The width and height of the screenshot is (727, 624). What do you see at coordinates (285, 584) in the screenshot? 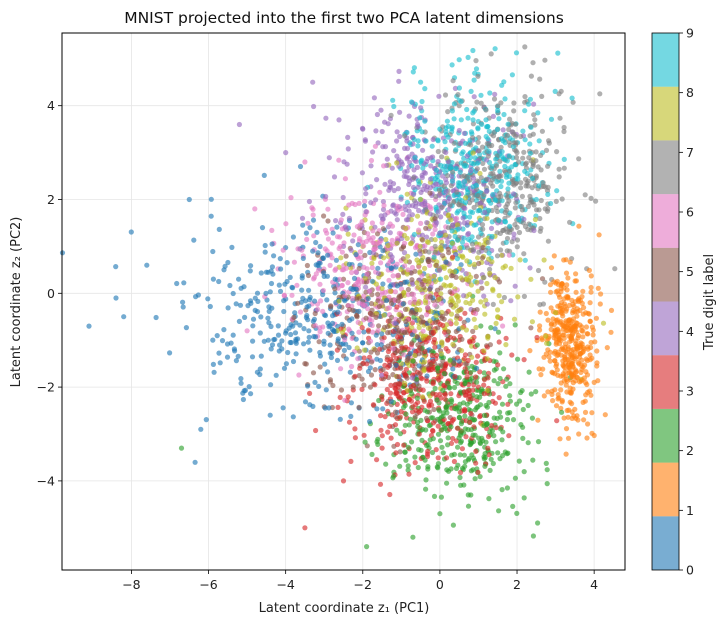
I see `x-tick-label: −4` at bounding box center [285, 584].